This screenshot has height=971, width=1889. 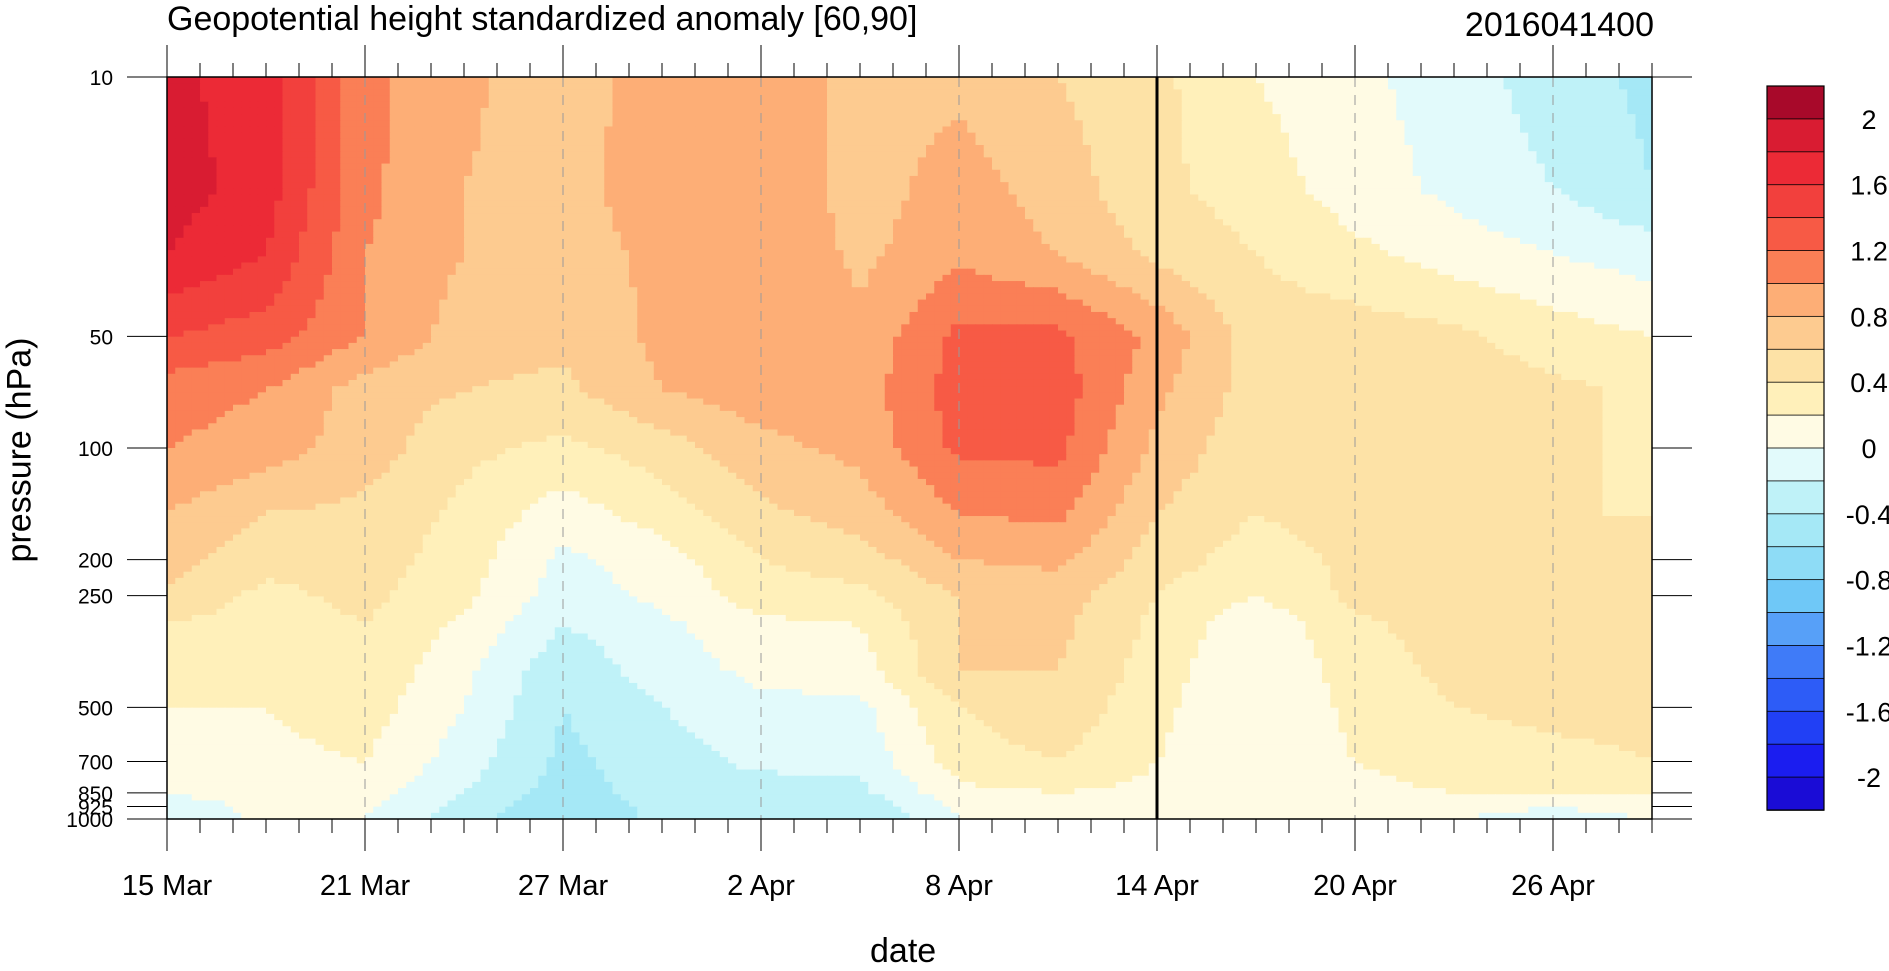 I want to click on x-tick-label: 2 Apr, so click(x=761, y=886).